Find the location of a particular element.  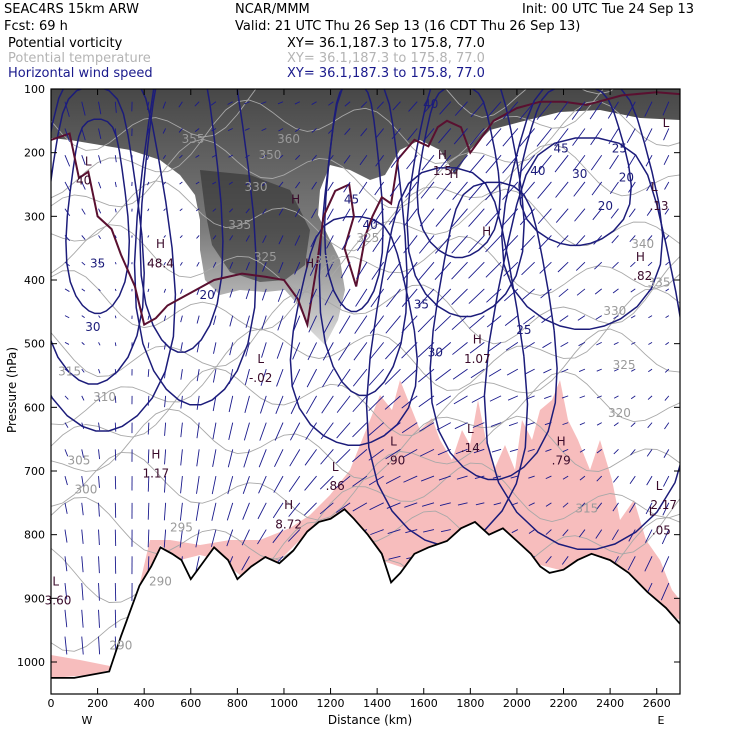

theta-contour is located at coordinates (365, 197).